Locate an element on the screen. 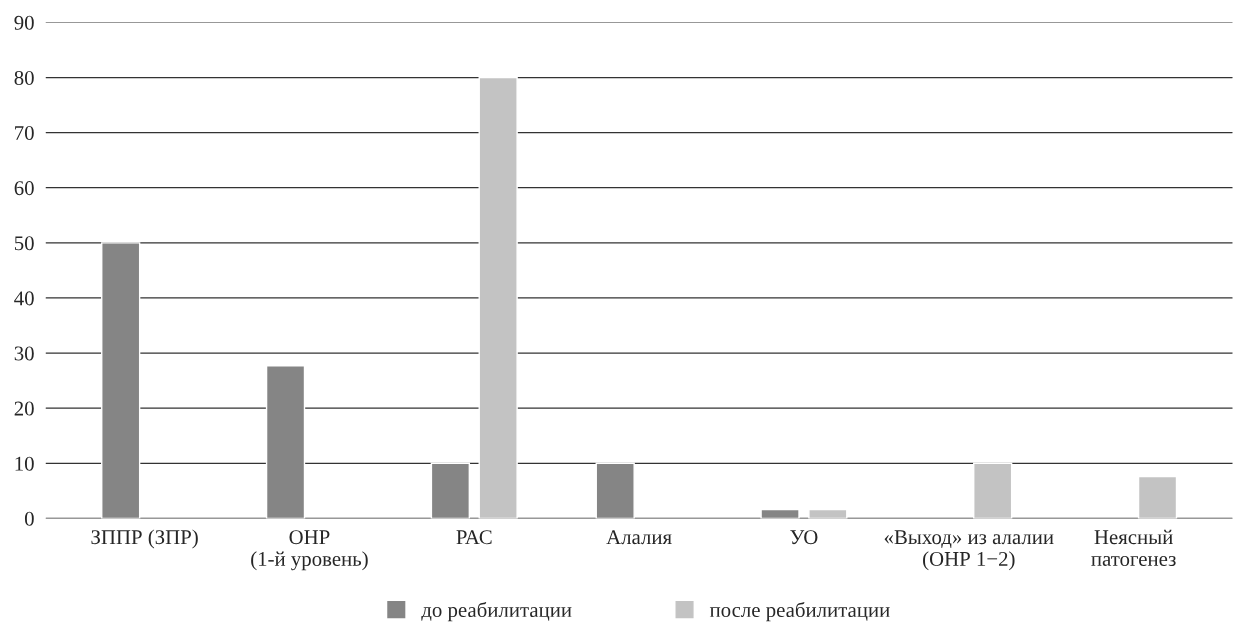 The height and width of the screenshot is (640, 1235). x-tick-label: УО is located at coordinates (804, 537).